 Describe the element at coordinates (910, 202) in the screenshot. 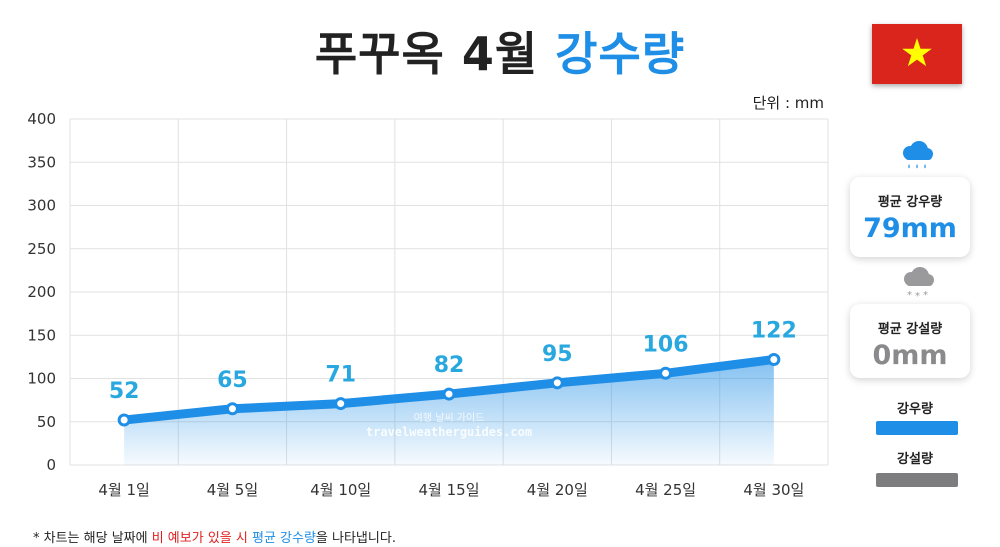

I see `avg-rainfall-label: 평균 강우량` at that location.